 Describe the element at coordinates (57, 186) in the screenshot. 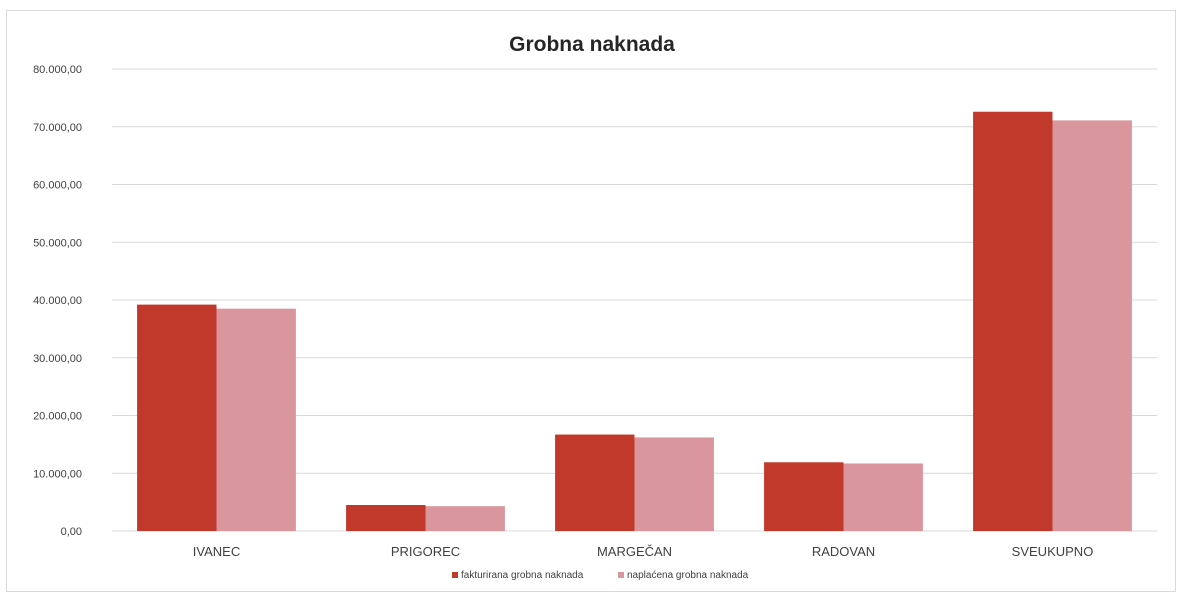

I see `y-tick-label: 60.000,00` at that location.